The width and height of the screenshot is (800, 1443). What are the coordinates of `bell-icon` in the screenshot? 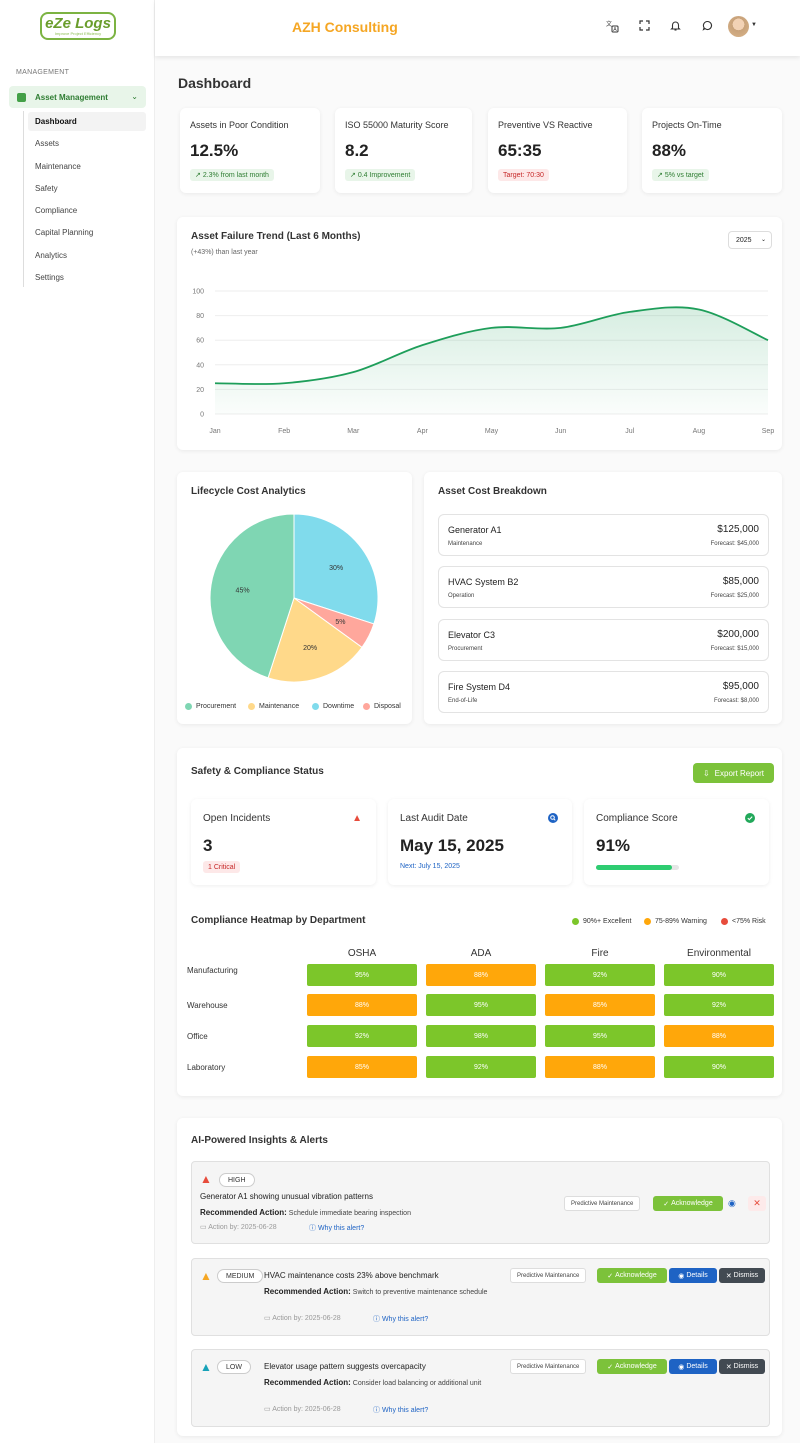 It's located at (675, 27).